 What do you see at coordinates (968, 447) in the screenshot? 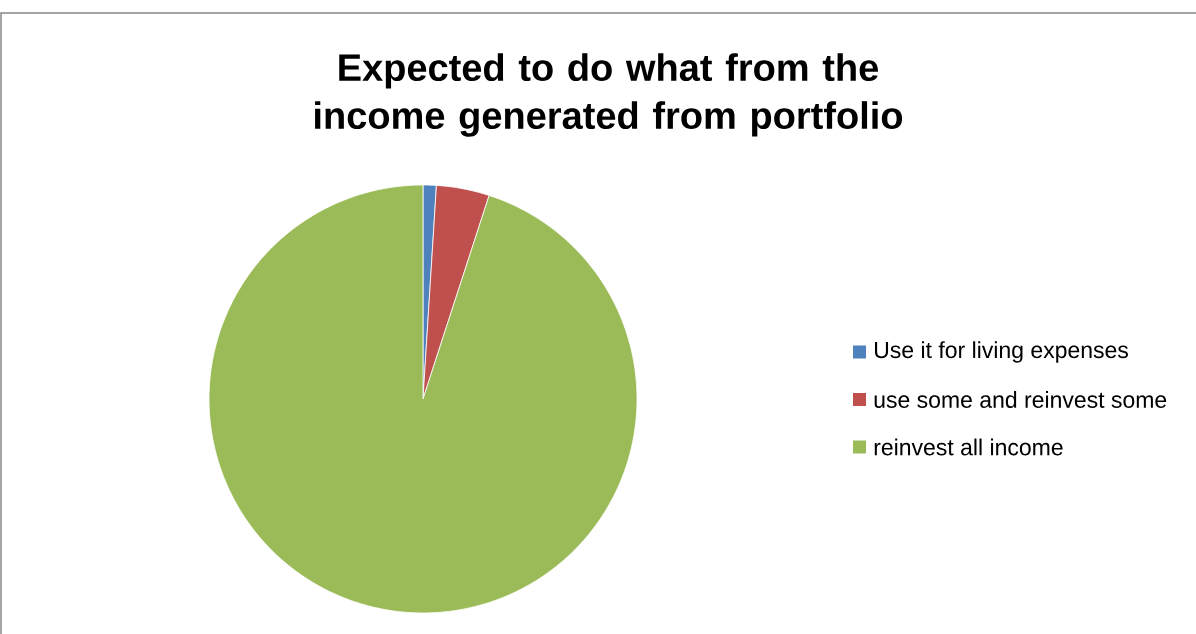
I see `legend-label: reinvest all income` at bounding box center [968, 447].